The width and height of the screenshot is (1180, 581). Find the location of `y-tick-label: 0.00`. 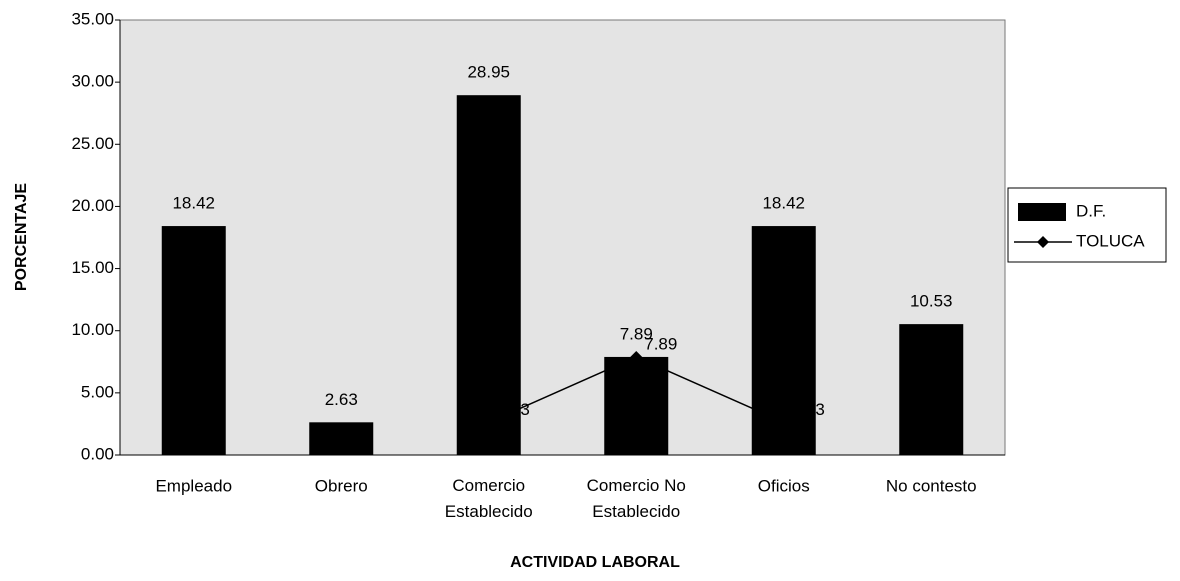

y-tick-label: 0.00 is located at coordinates (97, 453).